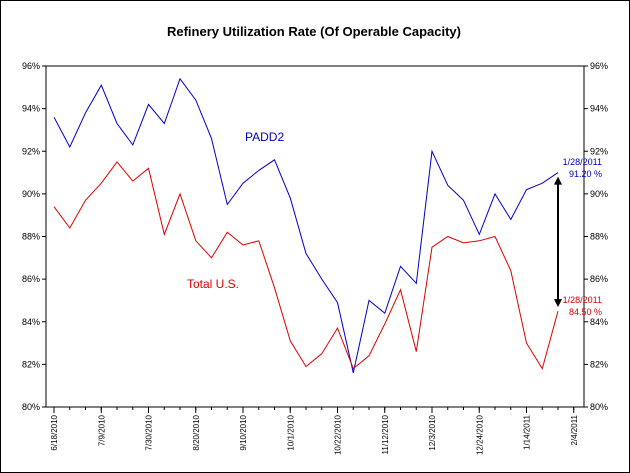 Image resolution: width=630 pixels, height=473 pixels. I want to click on gap-double-arrow, so click(558, 242).